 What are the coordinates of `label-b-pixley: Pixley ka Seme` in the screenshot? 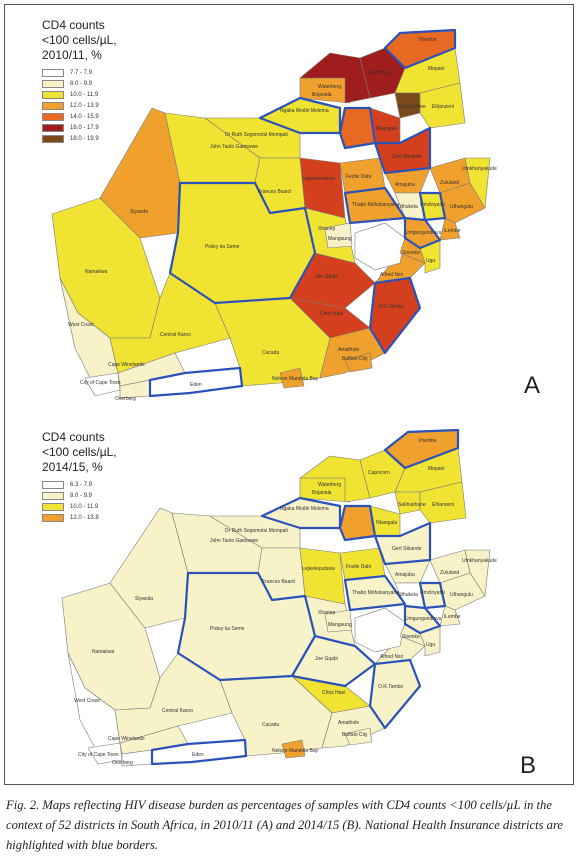 It's located at (227, 629).